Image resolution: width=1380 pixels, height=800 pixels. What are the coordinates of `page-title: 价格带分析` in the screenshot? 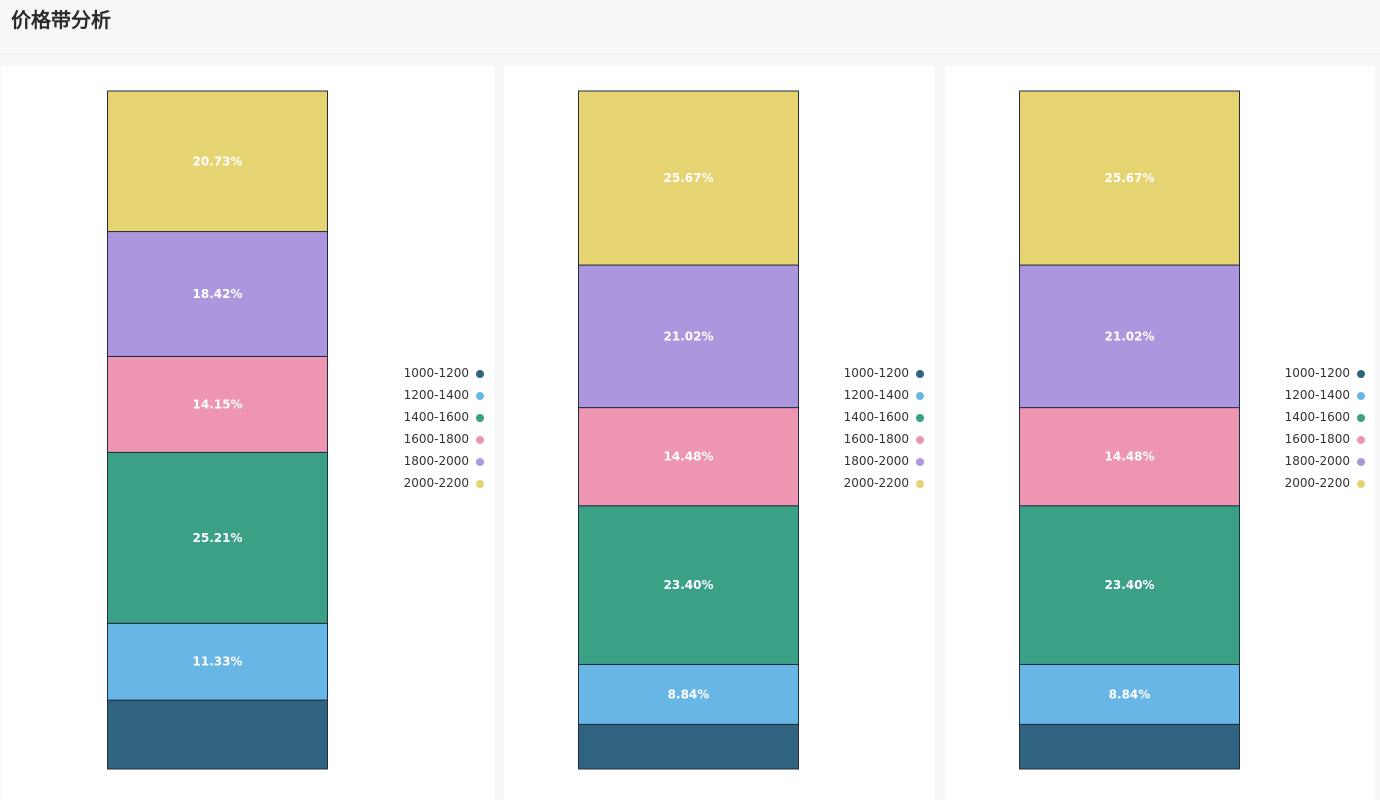 It's located at (61, 20).